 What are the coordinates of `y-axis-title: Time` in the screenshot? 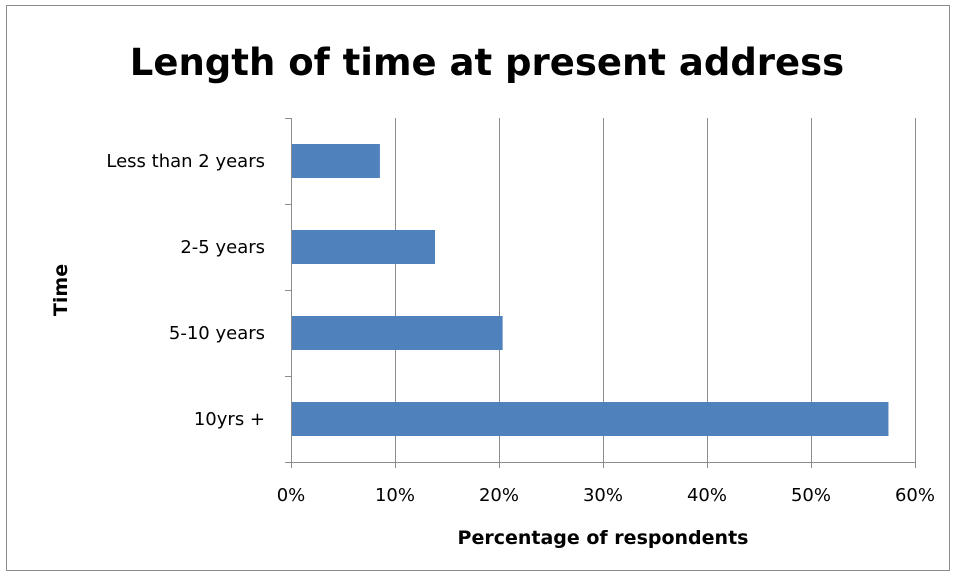 It's located at (61, 290).